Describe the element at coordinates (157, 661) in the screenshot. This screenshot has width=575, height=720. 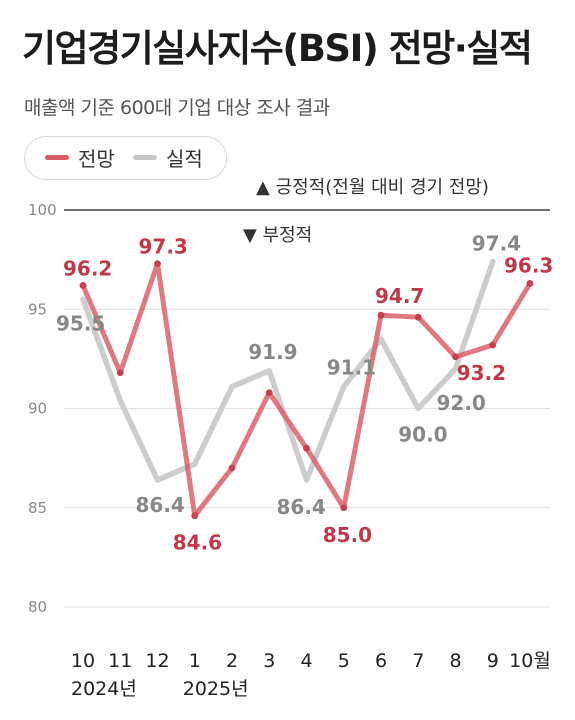
I see `x-tick-label-2: 12` at that location.